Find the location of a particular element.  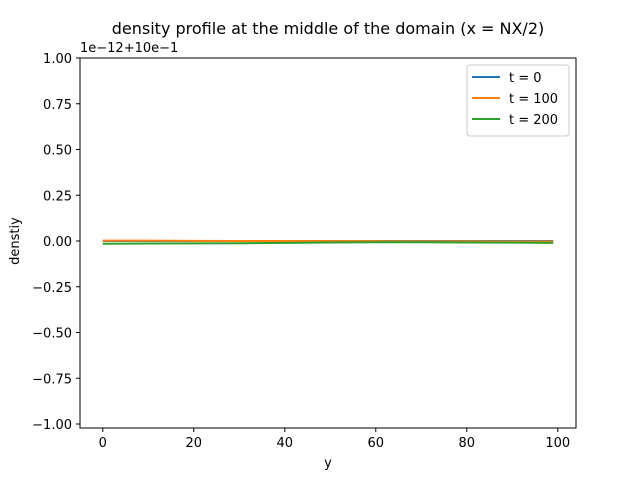

legend-label: t = 200 is located at coordinates (533, 120).